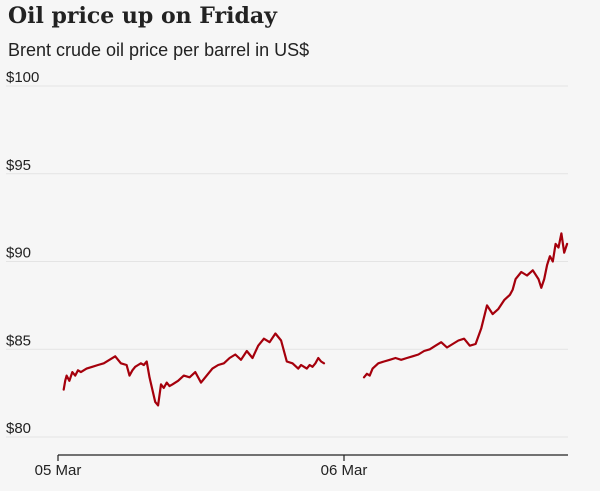 This screenshot has height=491, width=600. Describe the element at coordinates (18, 428) in the screenshot. I see `y-tick-label-80: $80` at that location.